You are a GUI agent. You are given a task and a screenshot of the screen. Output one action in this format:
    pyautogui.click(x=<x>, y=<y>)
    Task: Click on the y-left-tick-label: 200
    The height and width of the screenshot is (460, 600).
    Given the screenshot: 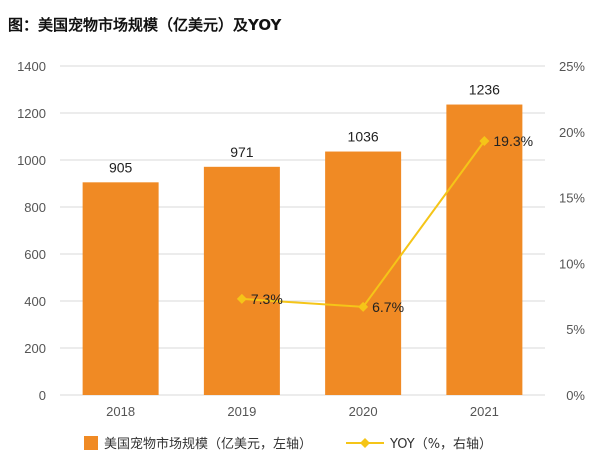 What is the action you would take?
    pyautogui.click(x=35, y=348)
    